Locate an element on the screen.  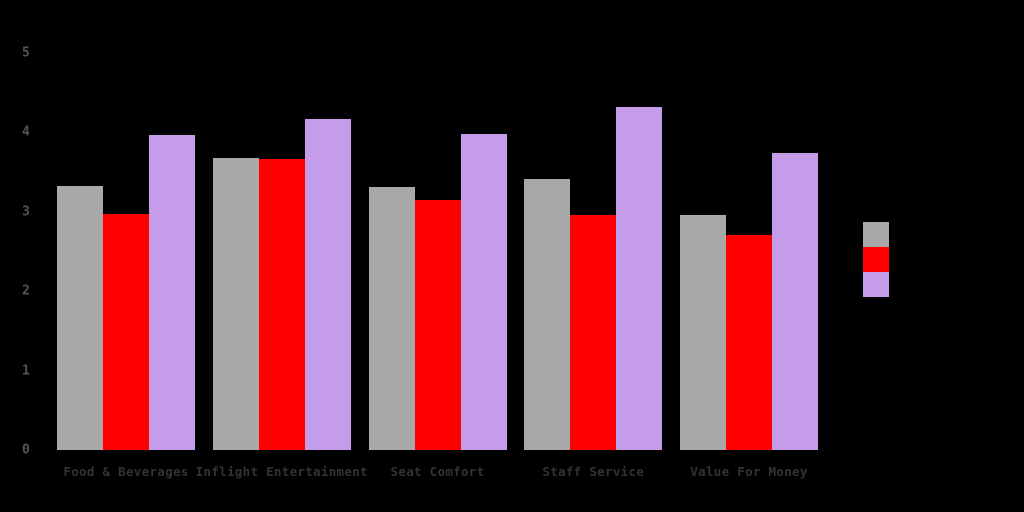
y-axis-tick-label: 2 is located at coordinates (26, 291).